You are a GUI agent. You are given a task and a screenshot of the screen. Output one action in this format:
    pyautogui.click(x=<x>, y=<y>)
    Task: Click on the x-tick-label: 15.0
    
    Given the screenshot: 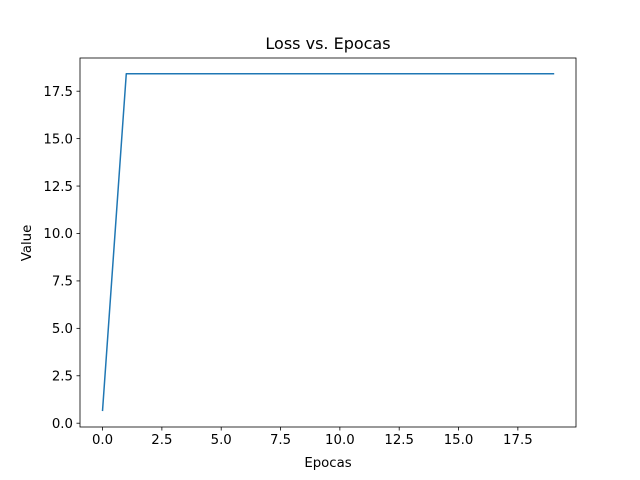 What is the action you would take?
    pyautogui.click(x=459, y=440)
    